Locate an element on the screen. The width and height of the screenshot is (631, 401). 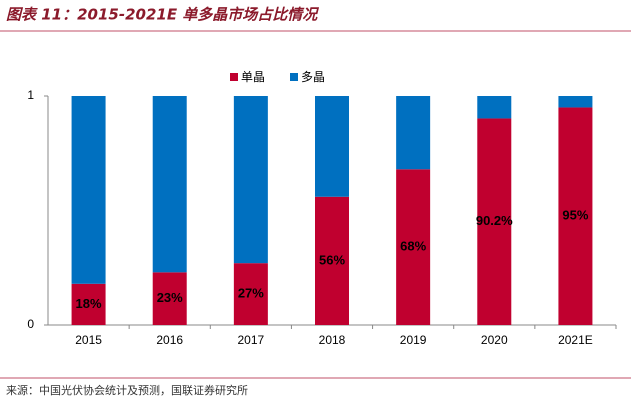
x-tick-label: 2015 is located at coordinates (88, 340).